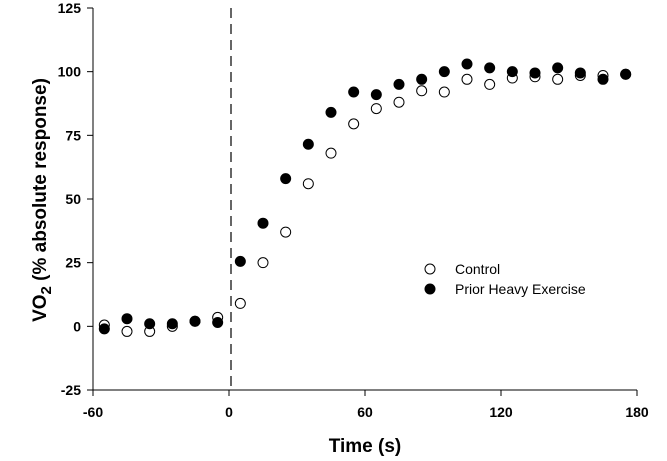 This screenshot has height=461, width=667. I want to click on y-tick-label: 0, so click(77, 326).